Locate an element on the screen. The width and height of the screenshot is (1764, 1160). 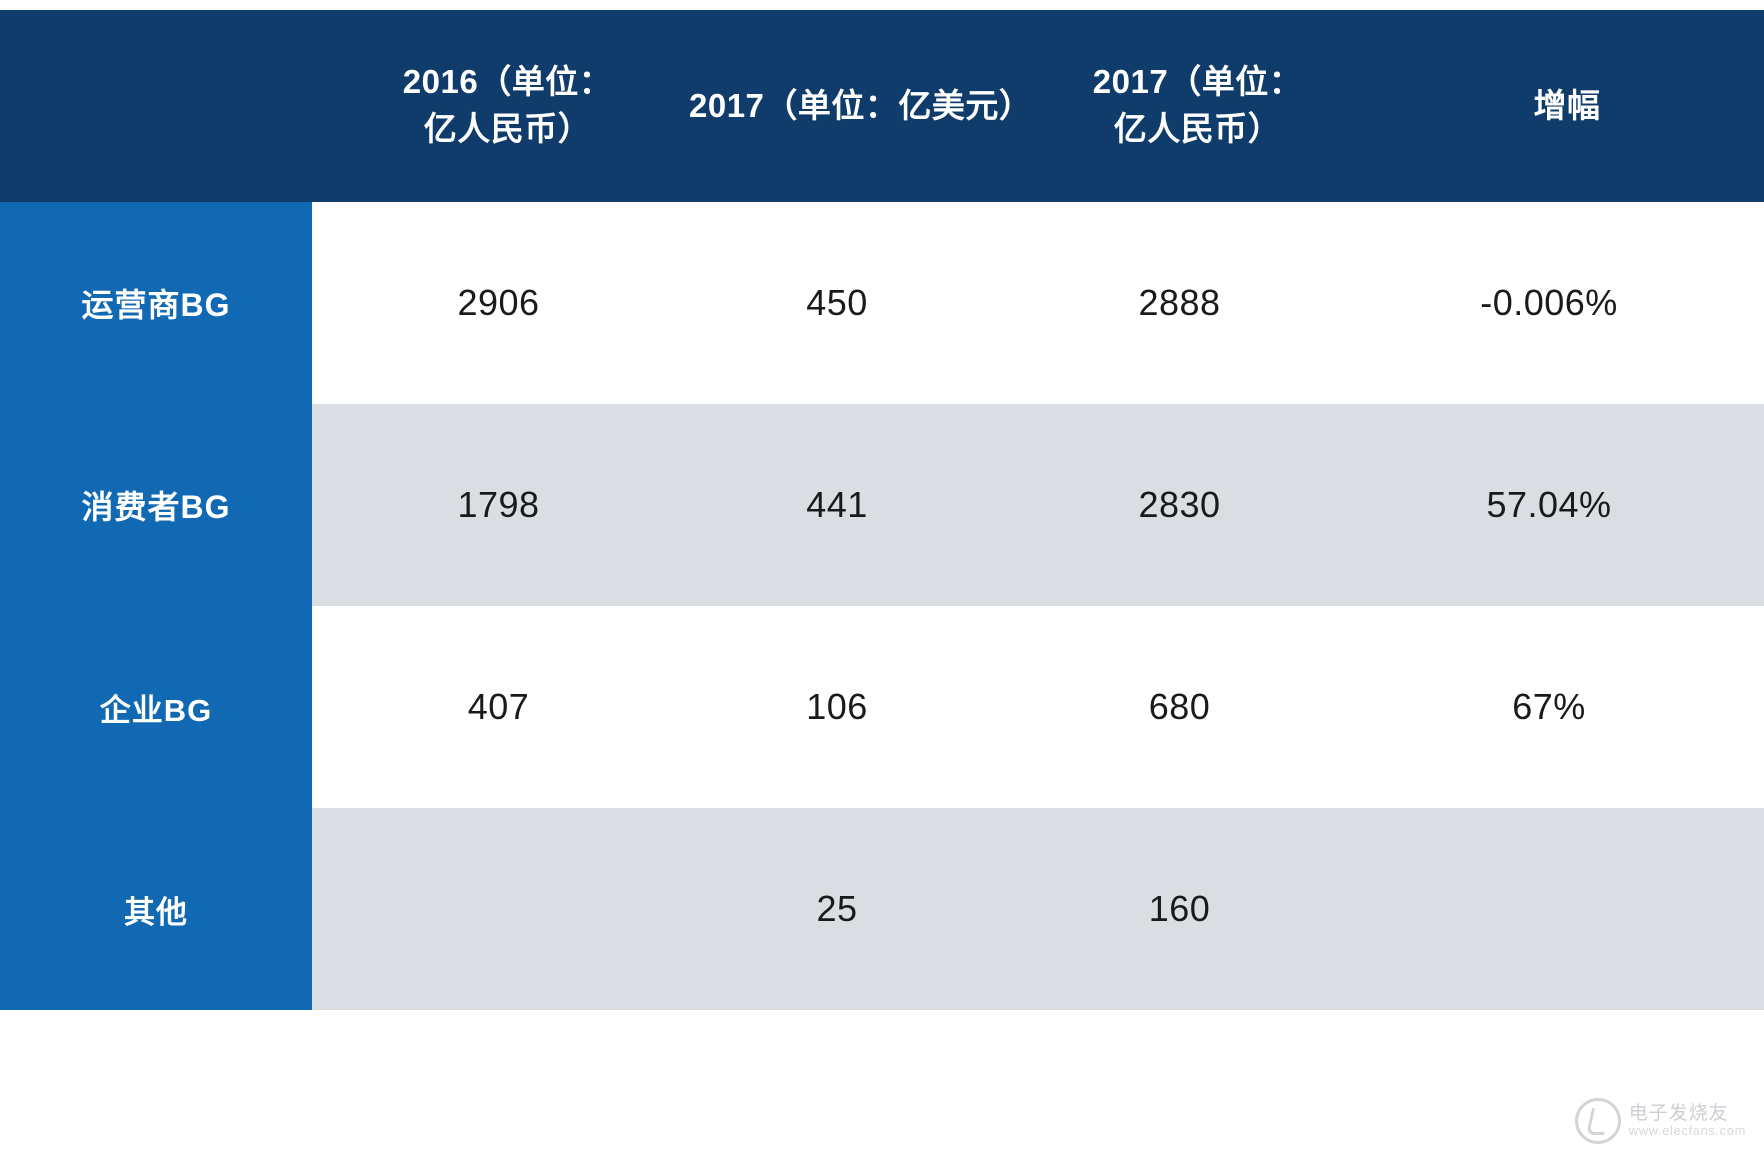
cell-rev2017-cny: 2830 is located at coordinates (1179, 504).